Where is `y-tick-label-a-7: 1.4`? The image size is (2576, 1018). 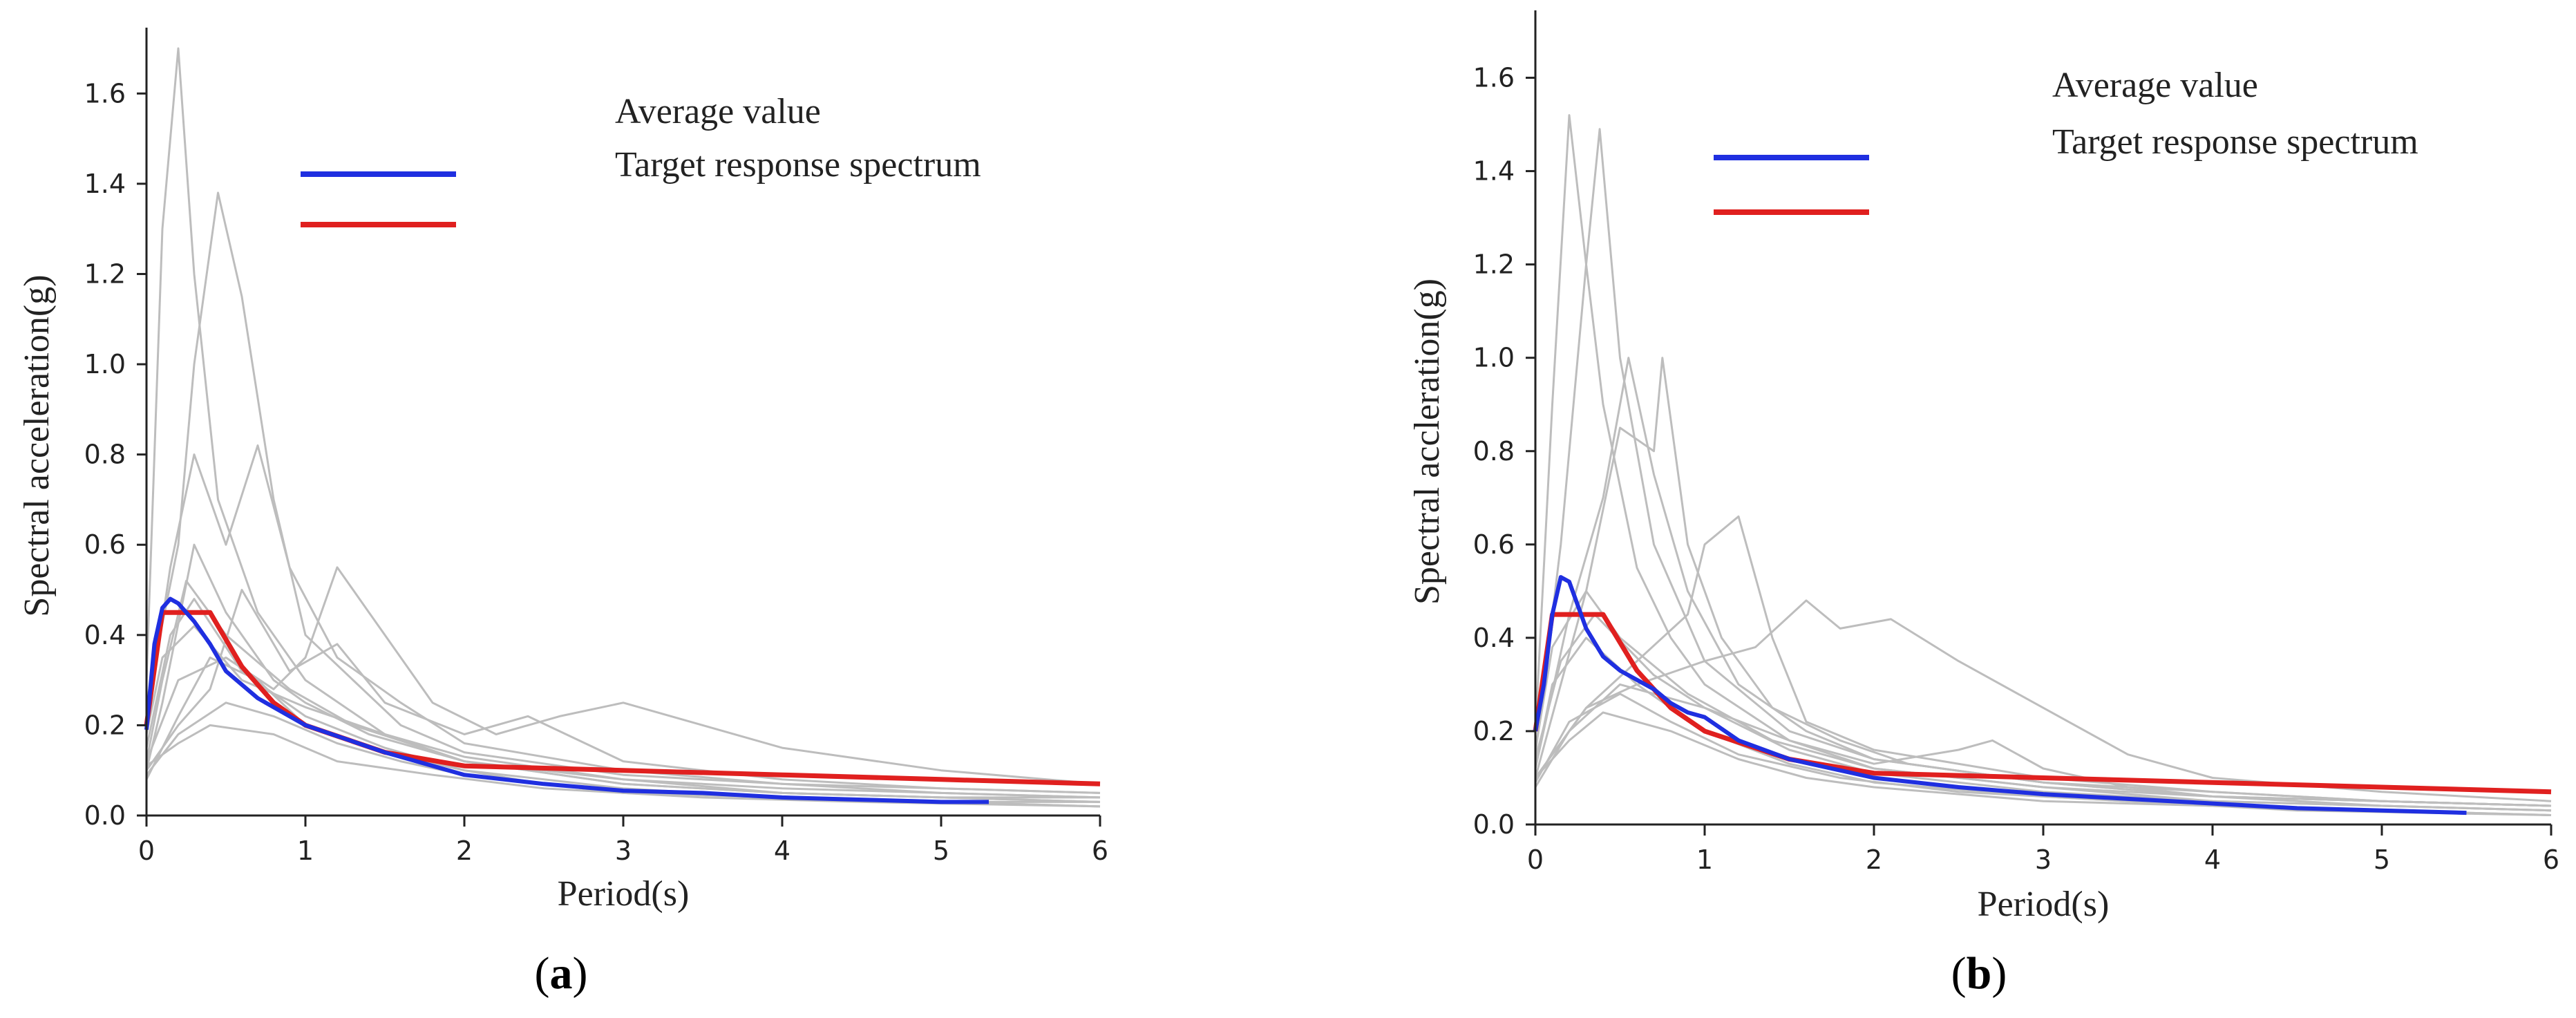
y-tick-label-a-7: 1.4 is located at coordinates (105, 184).